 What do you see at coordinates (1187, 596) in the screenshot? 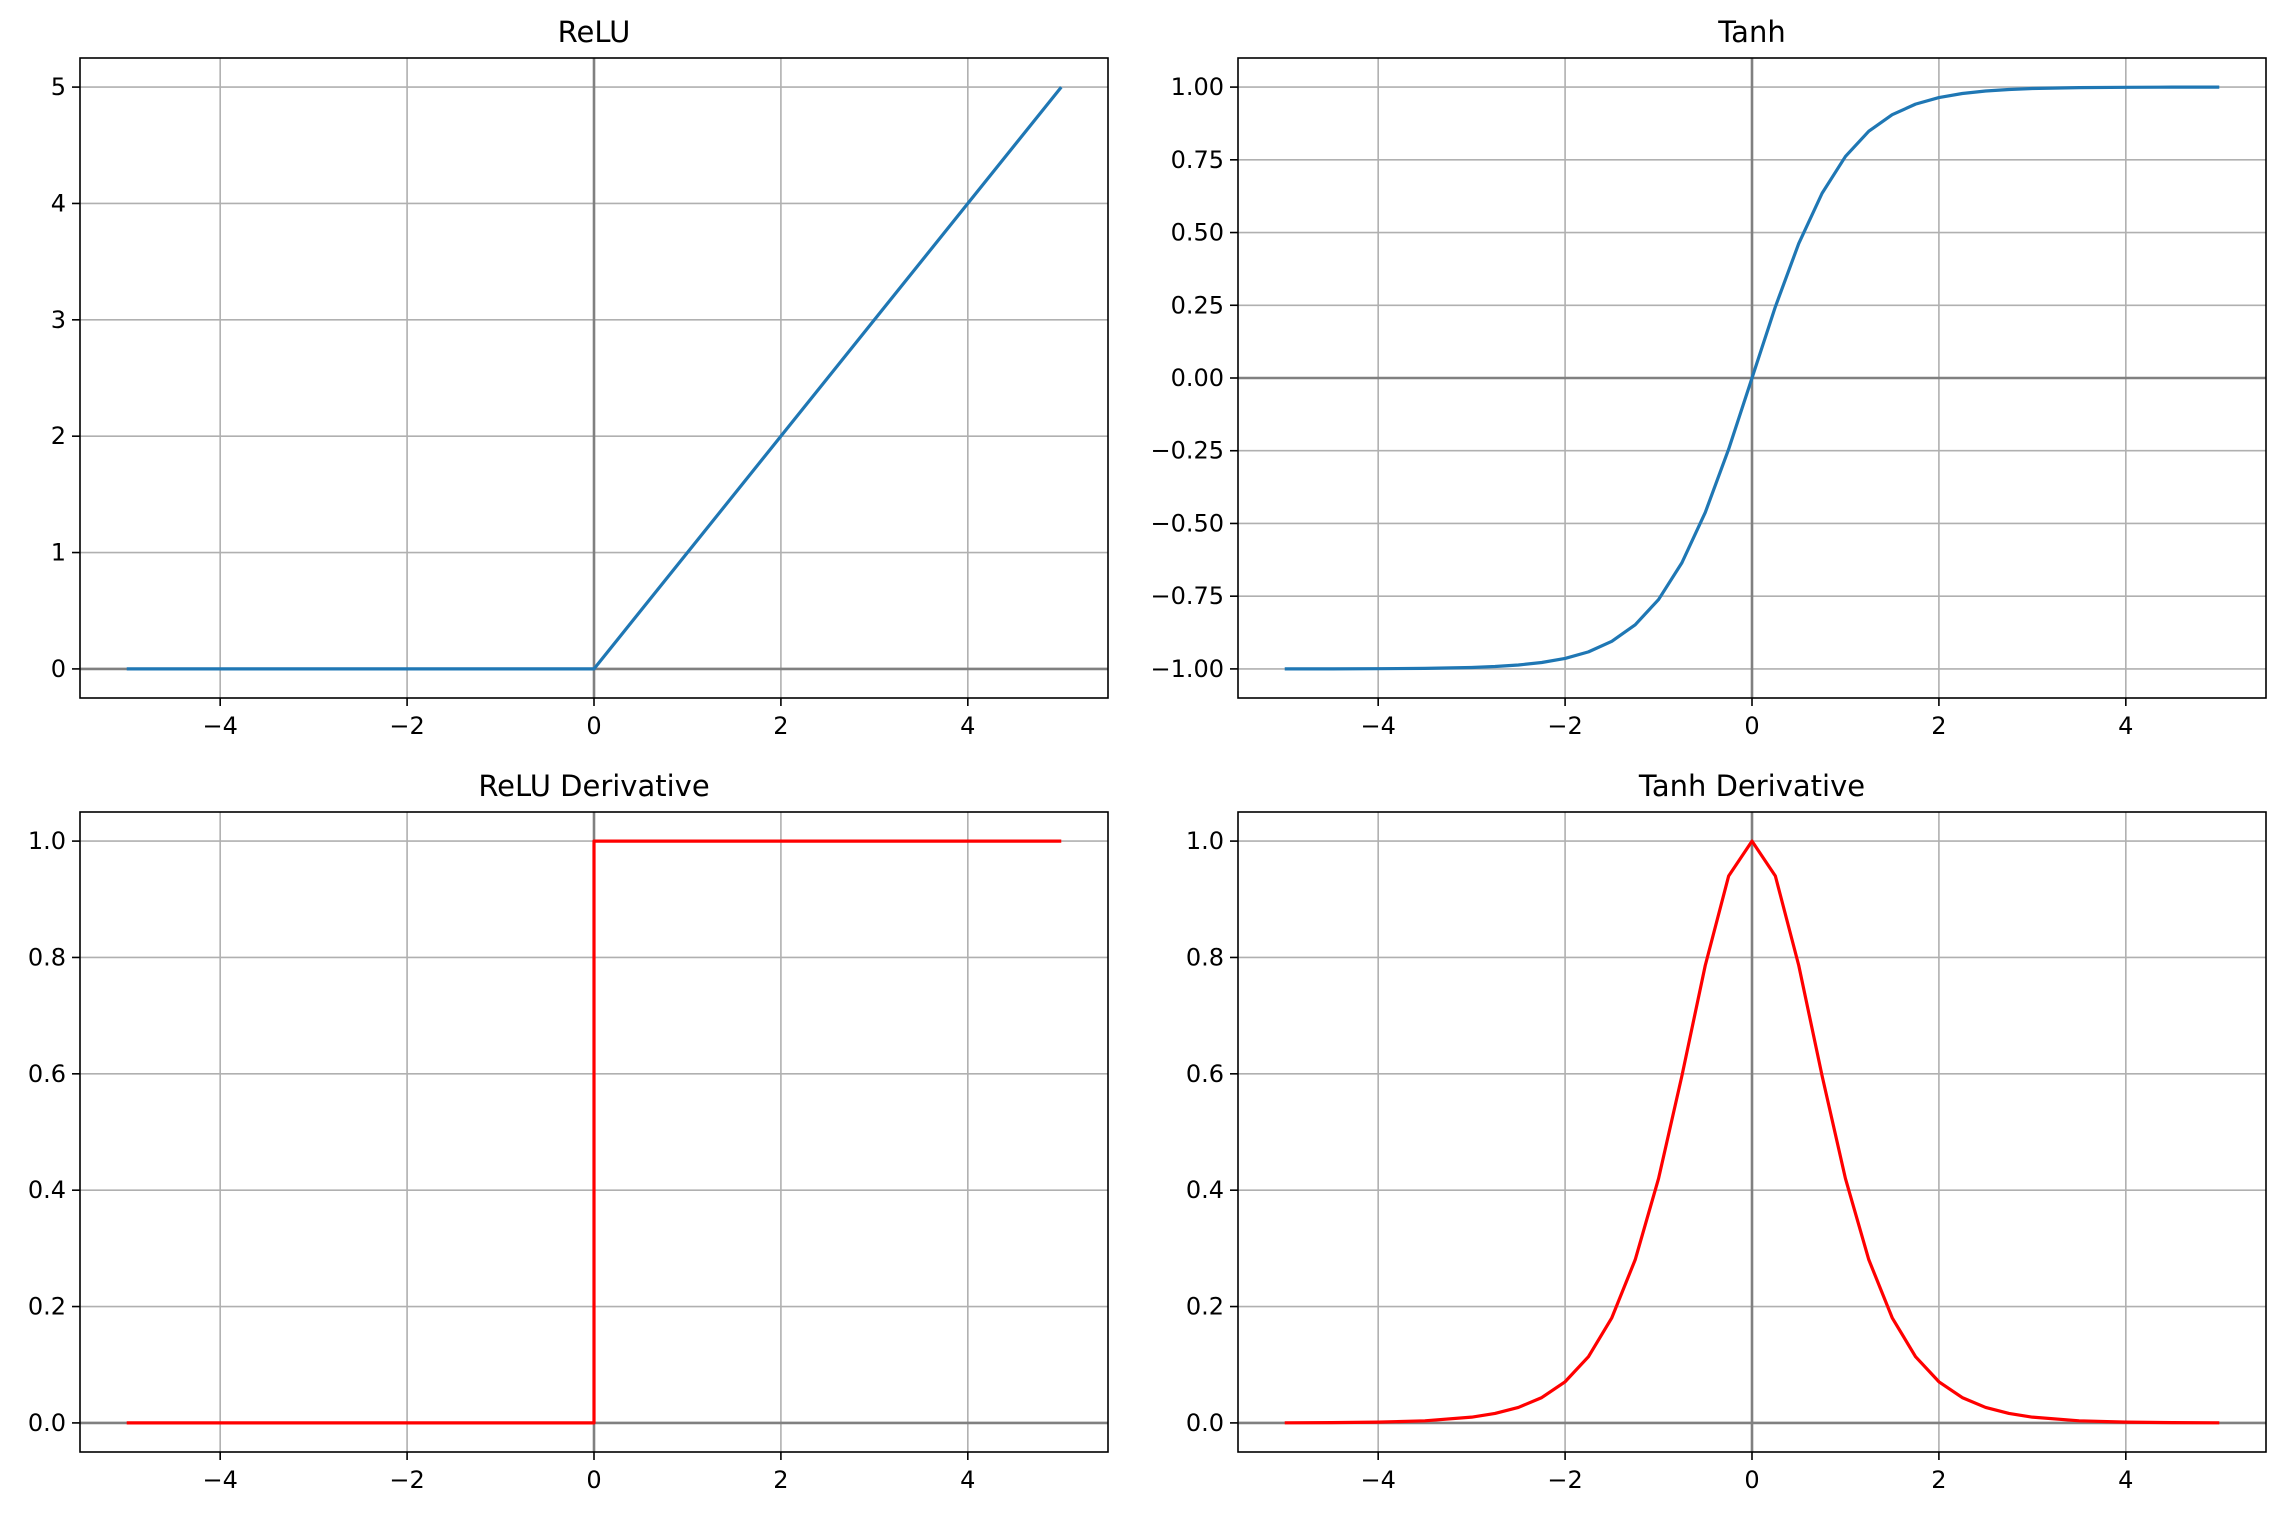
I see `y-tick-label: −0.75` at bounding box center [1187, 596].